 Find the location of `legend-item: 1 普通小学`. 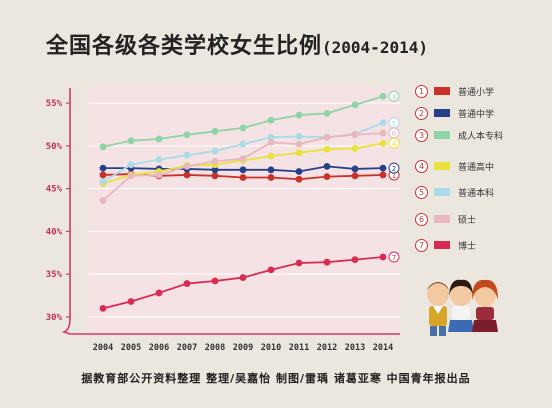

legend-item: 1 普通小学 is located at coordinates (470, 91).